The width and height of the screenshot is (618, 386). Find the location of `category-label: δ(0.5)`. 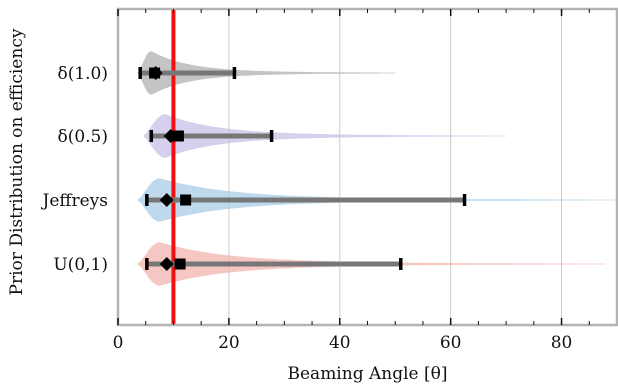

category-label: δ(0.5) is located at coordinates (82, 137).